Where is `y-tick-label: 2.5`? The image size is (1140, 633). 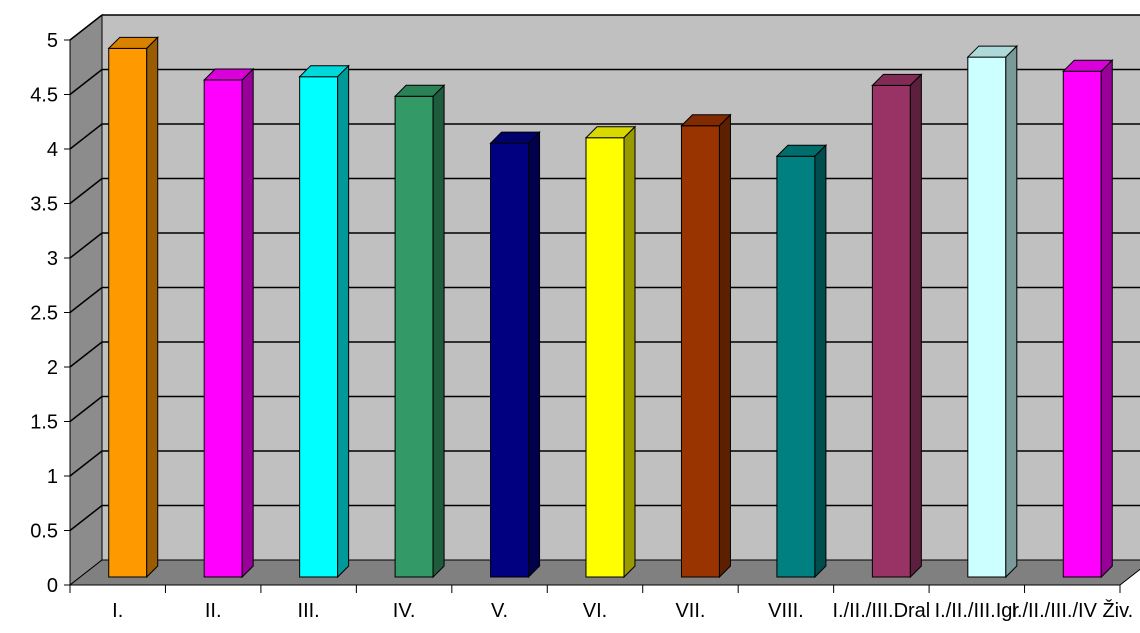
y-tick-label: 2.5 is located at coordinates (44, 314).